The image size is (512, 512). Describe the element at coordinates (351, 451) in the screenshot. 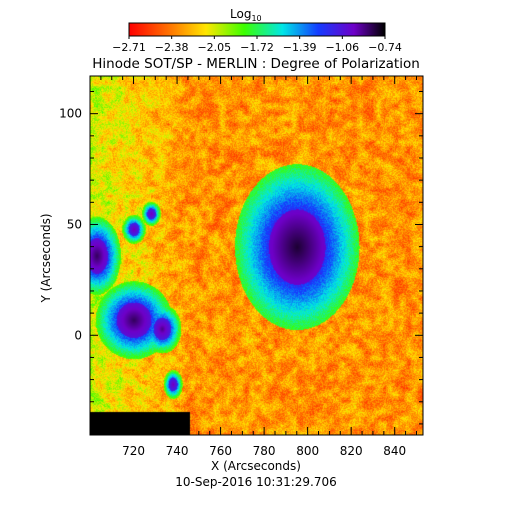

I see `x-tick-label: 820` at that location.